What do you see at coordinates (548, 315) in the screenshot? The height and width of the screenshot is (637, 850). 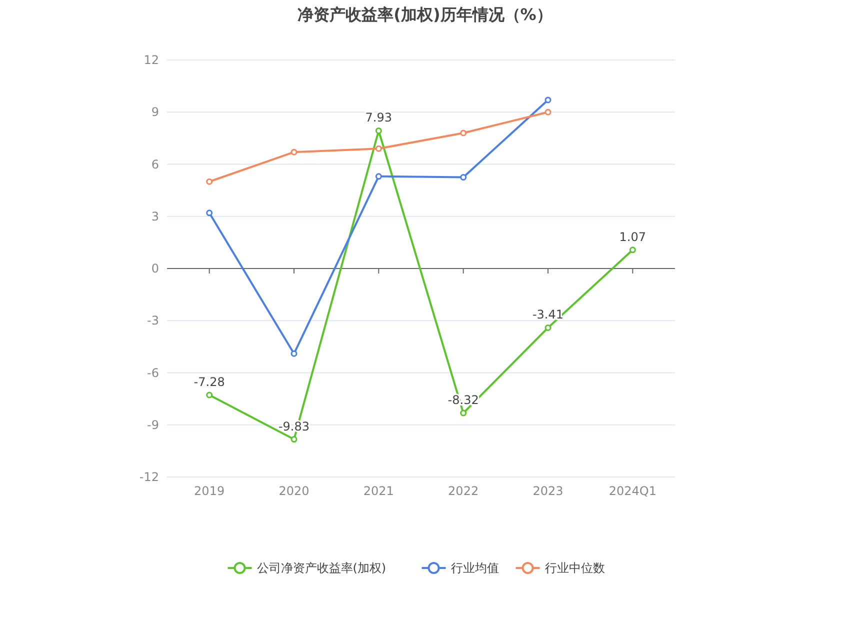 I see `data-label: -3.41` at bounding box center [548, 315].